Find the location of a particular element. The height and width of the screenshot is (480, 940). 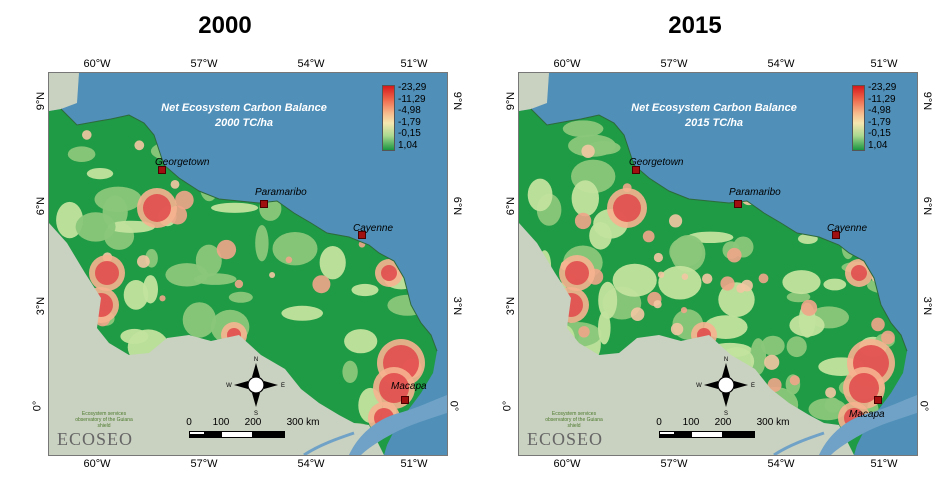

legend-label: -1,79 is located at coordinates (409, 122).